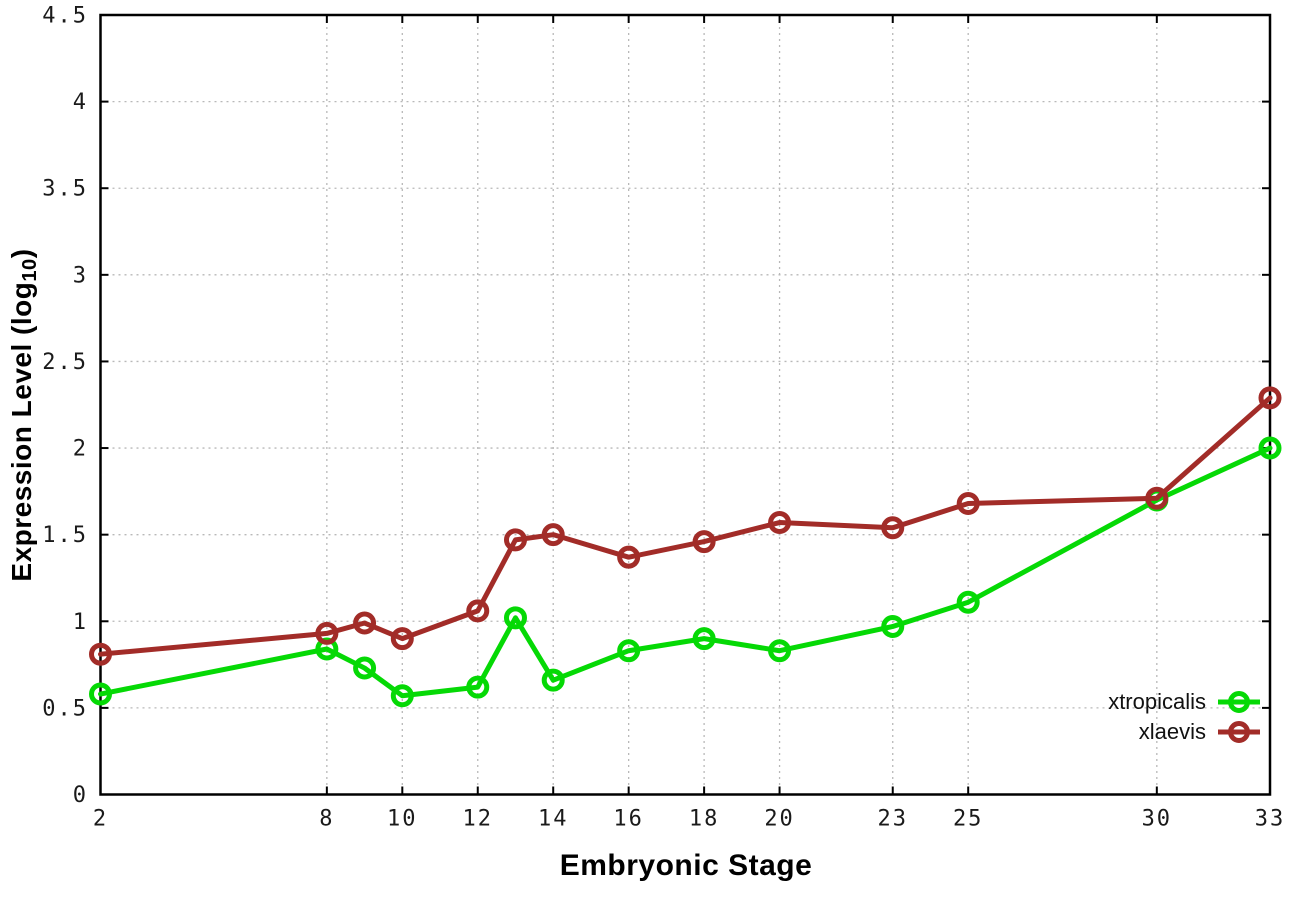 The width and height of the screenshot is (1296, 907). I want to click on y-axis-title: Expression Level (log10), so click(24, 414).